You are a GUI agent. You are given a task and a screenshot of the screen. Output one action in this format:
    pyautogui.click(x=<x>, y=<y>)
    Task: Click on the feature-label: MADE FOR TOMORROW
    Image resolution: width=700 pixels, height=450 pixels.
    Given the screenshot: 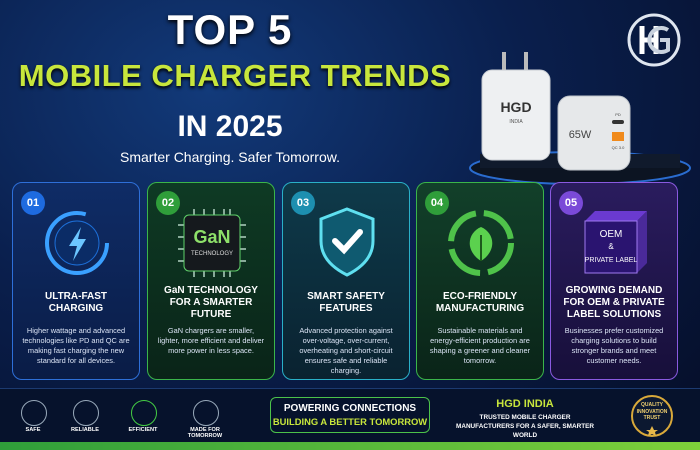 What is the action you would take?
    pyautogui.click(x=205, y=433)
    